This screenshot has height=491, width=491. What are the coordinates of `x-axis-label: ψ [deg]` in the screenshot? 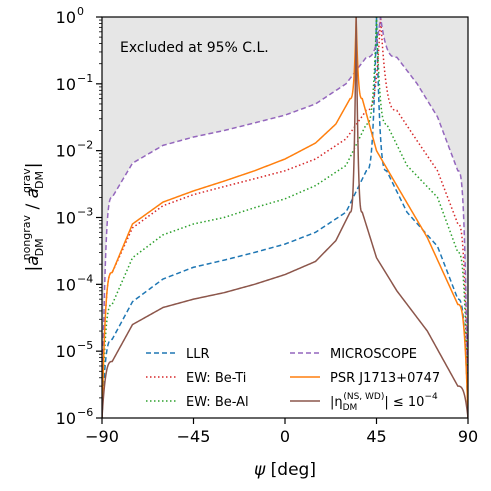 It's located at (285, 470).